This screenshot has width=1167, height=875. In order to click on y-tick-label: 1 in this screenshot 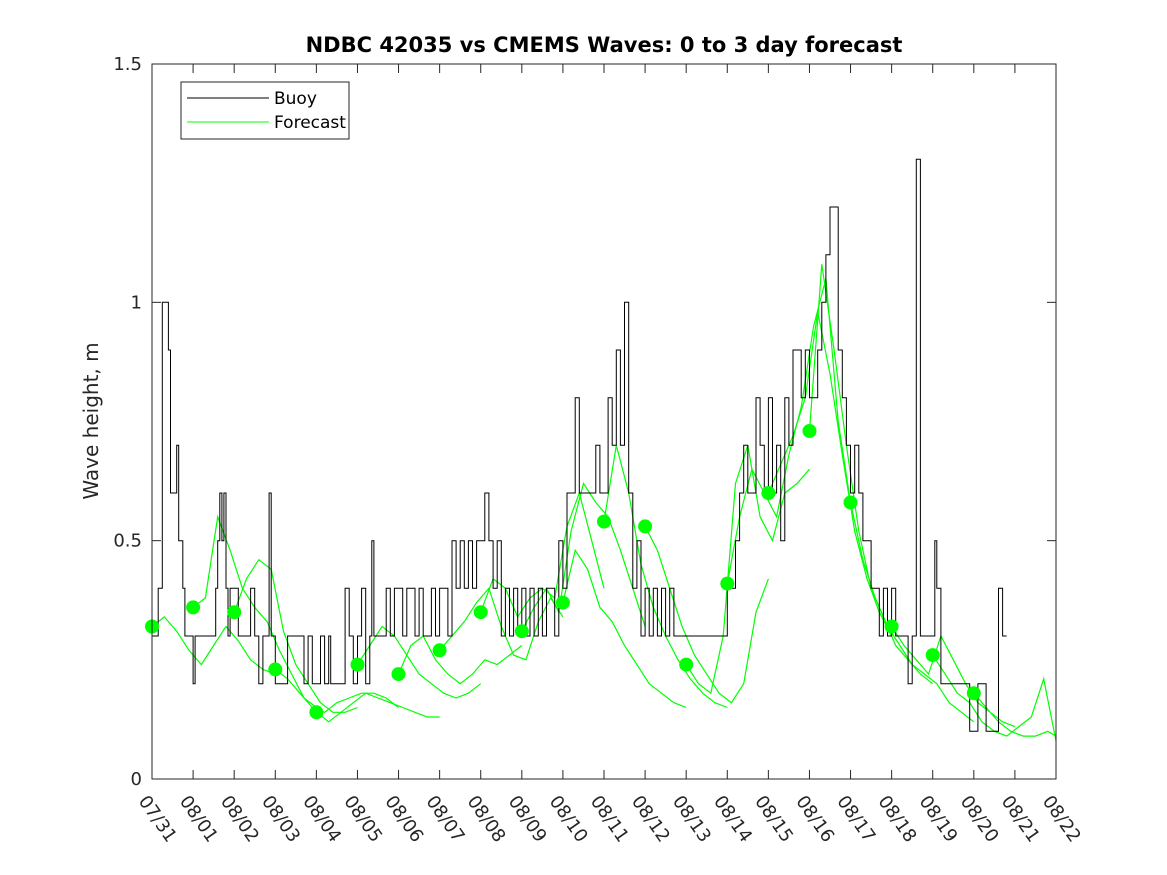, I will do `click(136, 302)`.